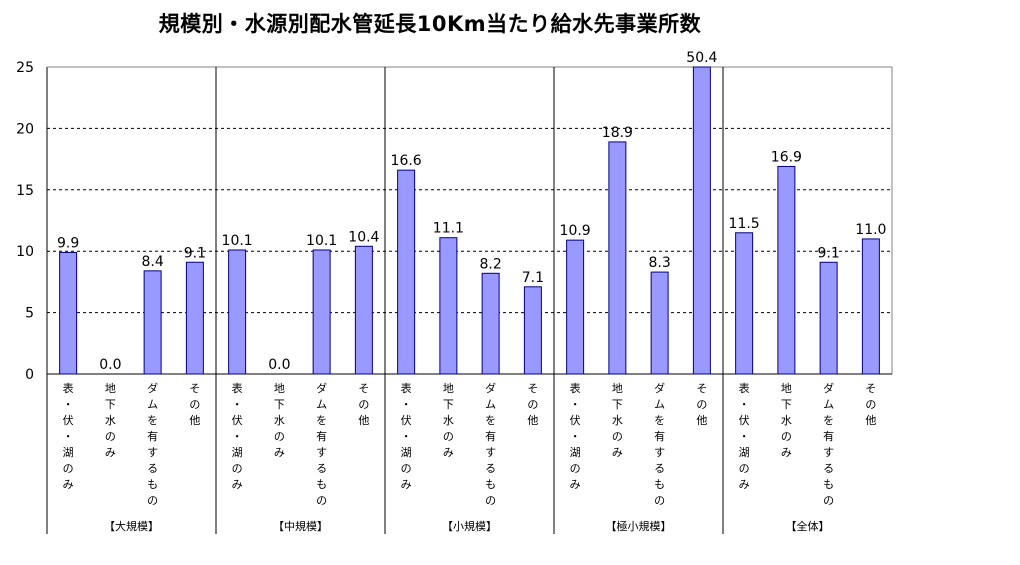  What do you see at coordinates (469, 526) in the screenshot?
I see `group-label: 【小規模】` at bounding box center [469, 526].